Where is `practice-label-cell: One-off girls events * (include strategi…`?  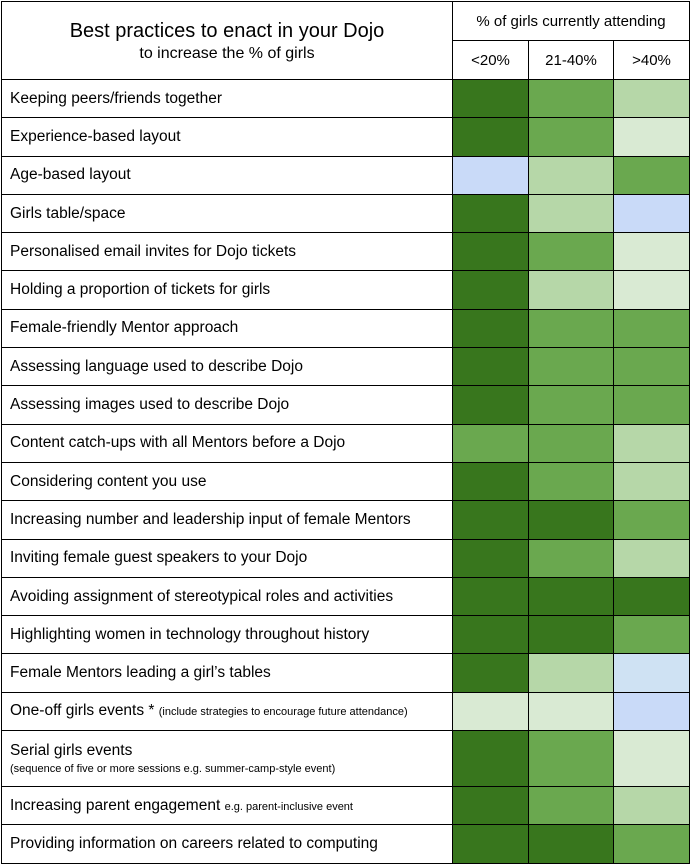
practice-label-cell: One-off girls events * (include strategi… is located at coordinates (227, 711).